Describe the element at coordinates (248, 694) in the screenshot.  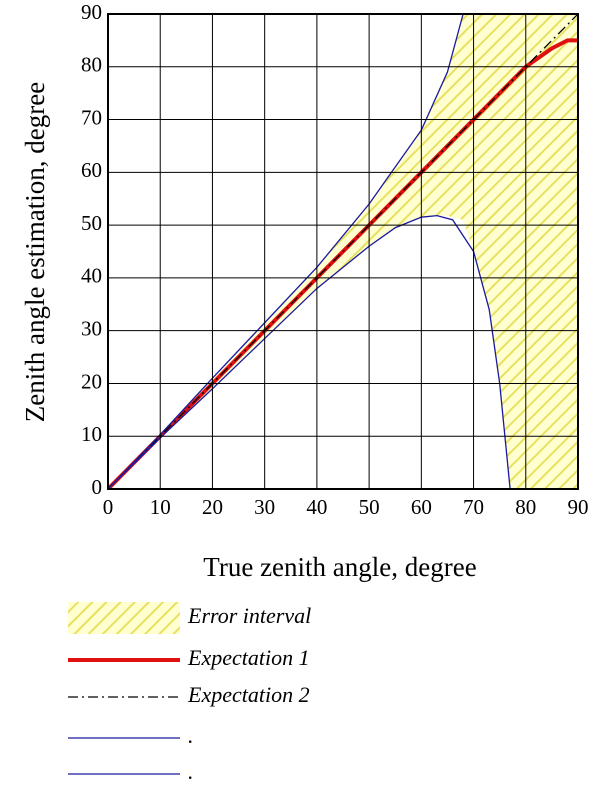
I see `legend-label: Expectation 2` at that location.